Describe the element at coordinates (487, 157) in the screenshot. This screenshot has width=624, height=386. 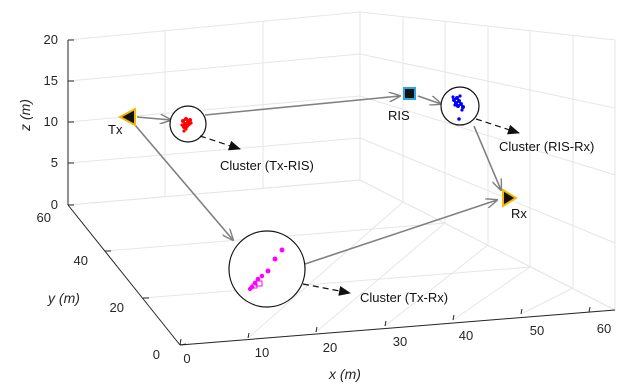
I see `path-cluster2-rx` at that location.